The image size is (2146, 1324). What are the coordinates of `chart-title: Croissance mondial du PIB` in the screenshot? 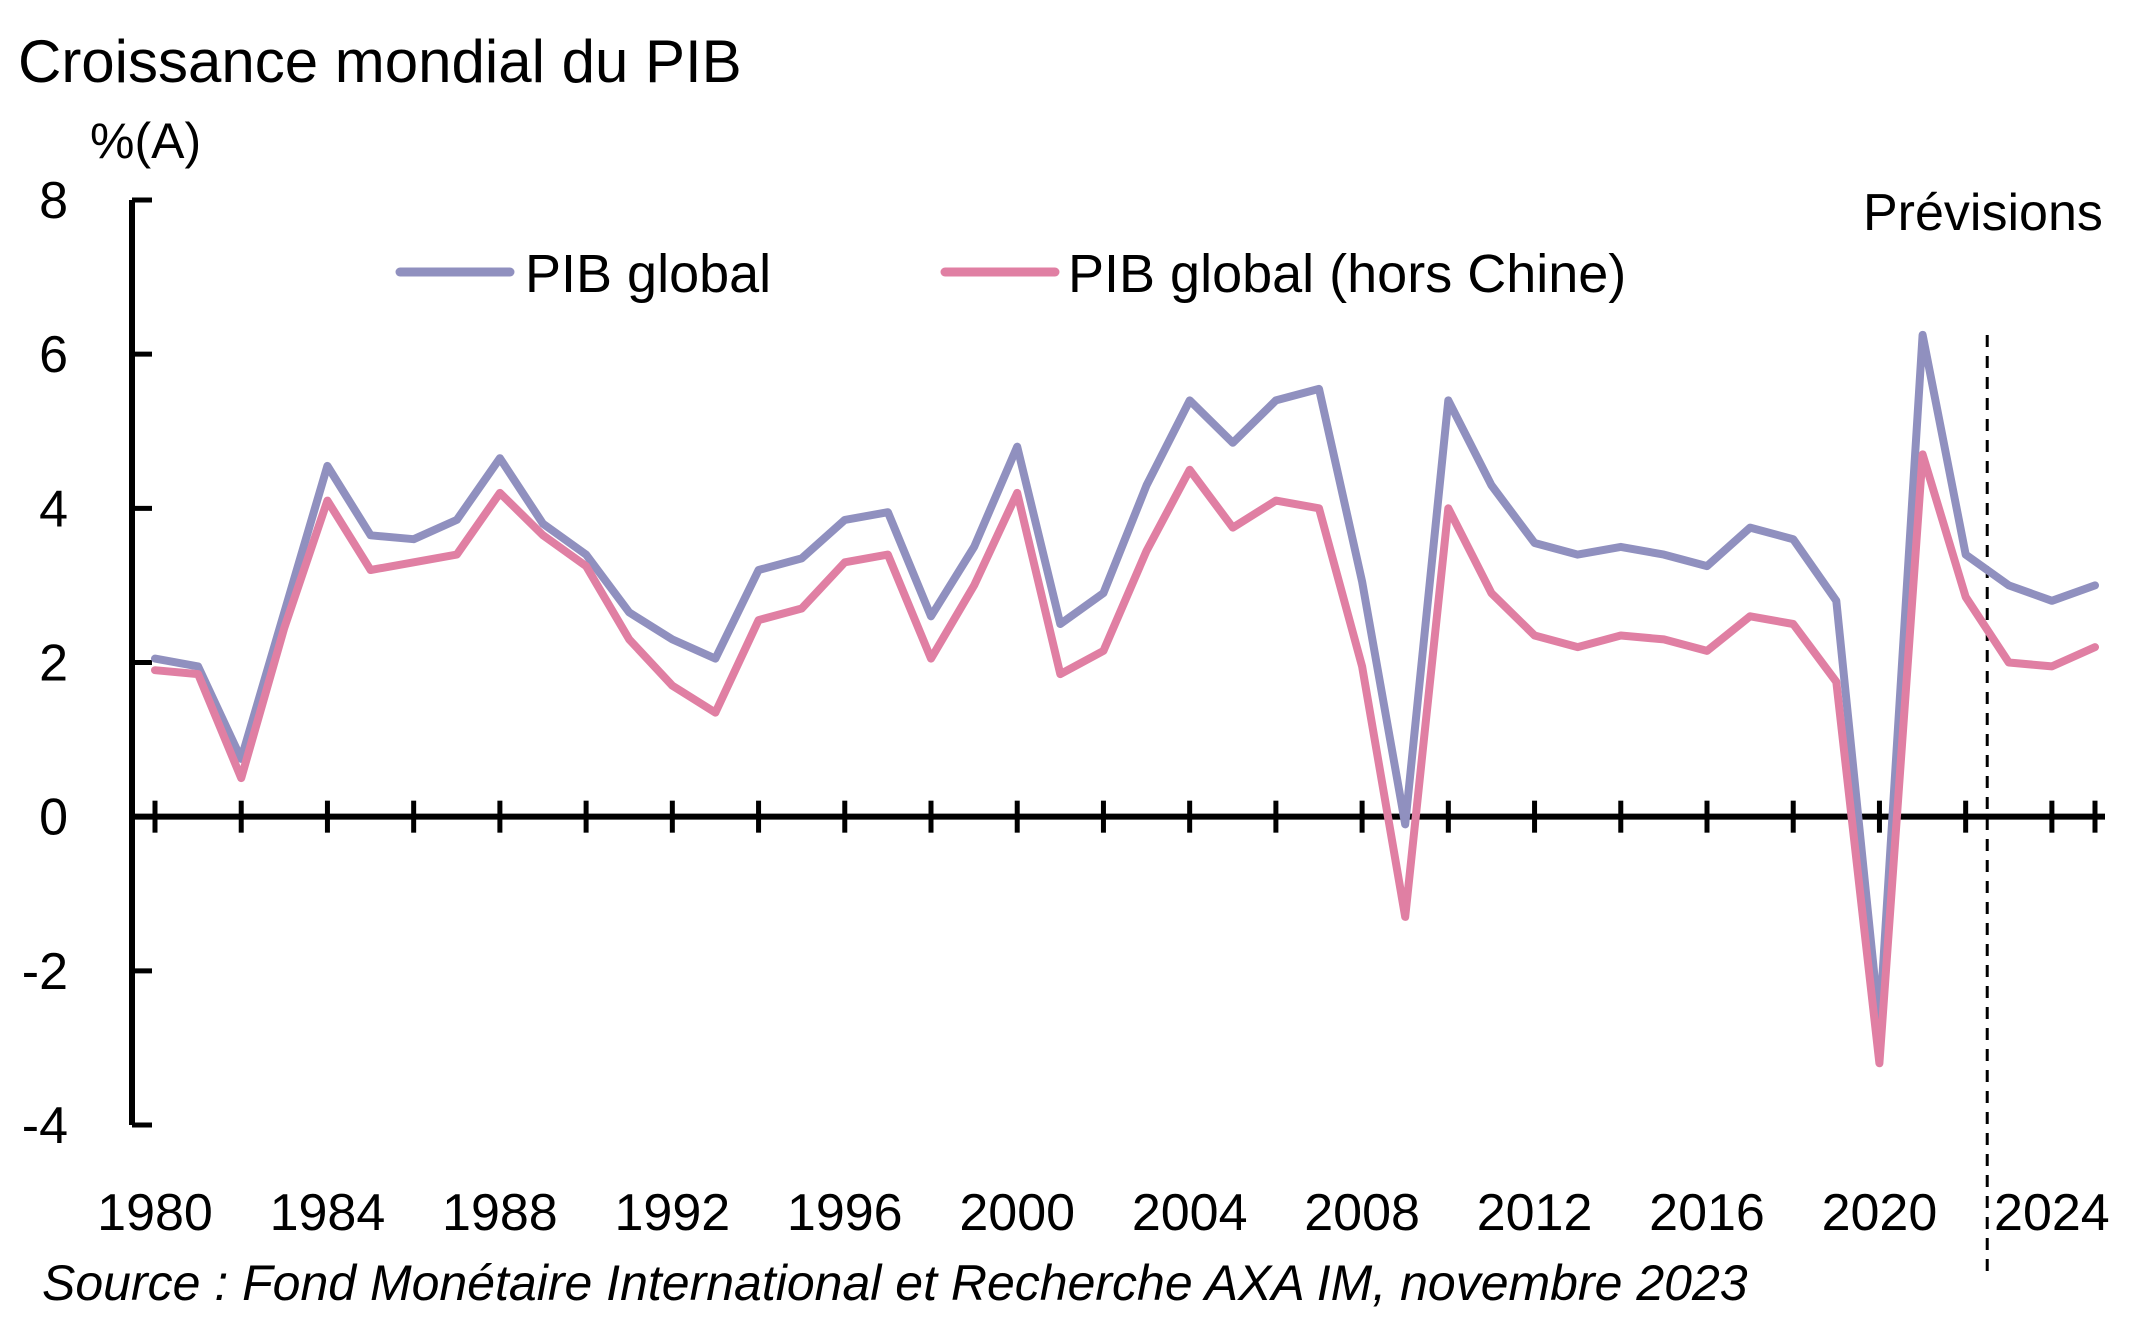 It's located at (380, 61).